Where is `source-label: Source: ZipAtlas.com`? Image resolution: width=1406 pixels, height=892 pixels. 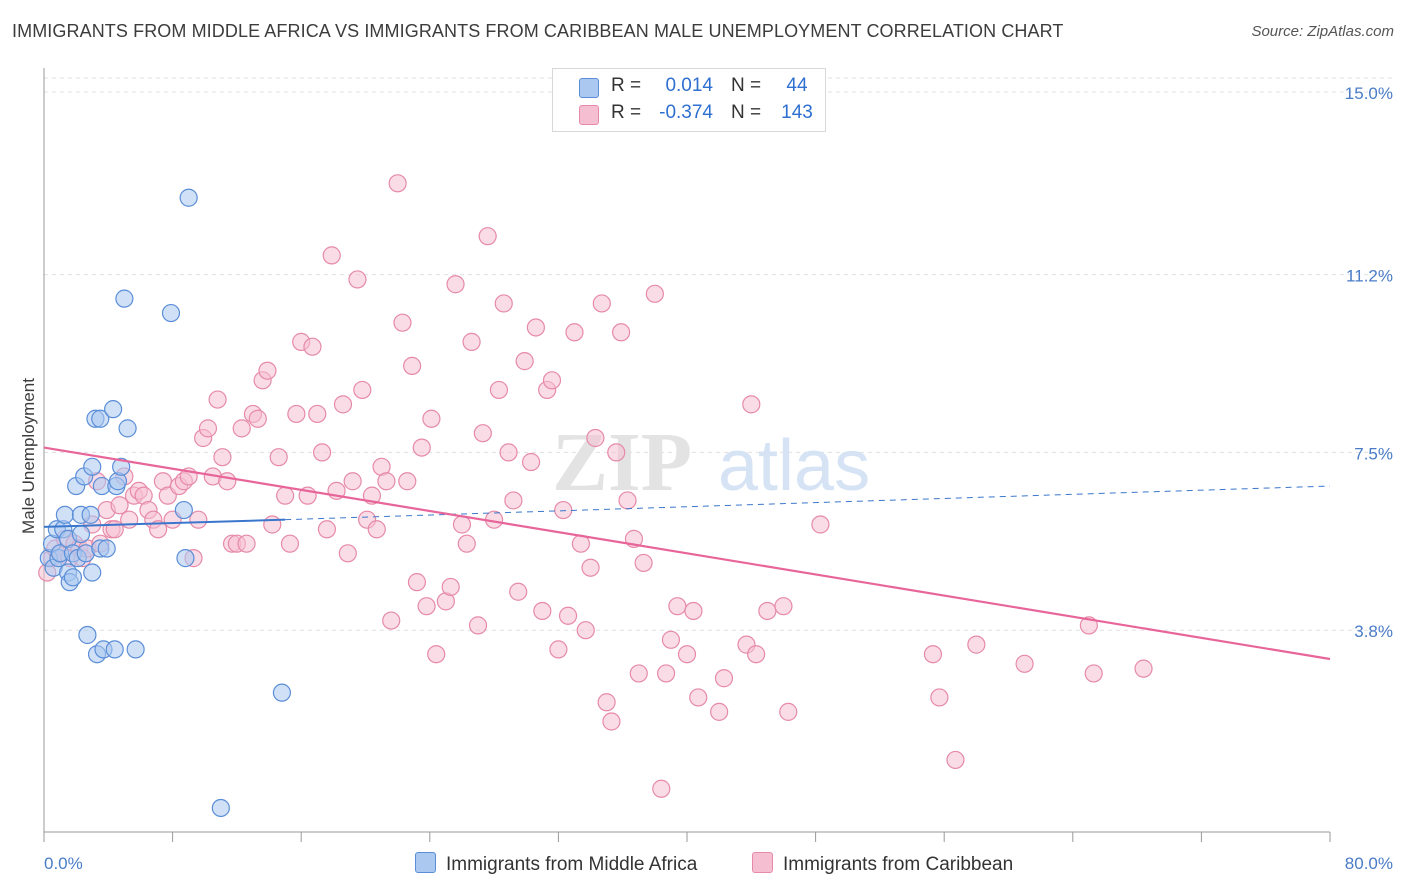 source-label: Source: ZipAtlas.com is located at coordinates (1322, 31).